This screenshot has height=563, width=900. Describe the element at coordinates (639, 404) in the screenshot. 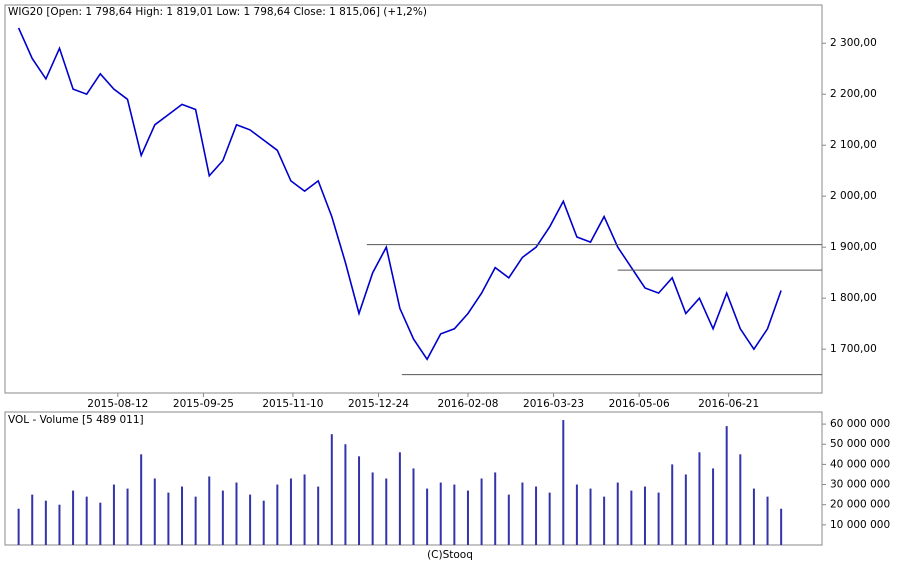

I see `x-tick-label: 2016-05-06` at that location.